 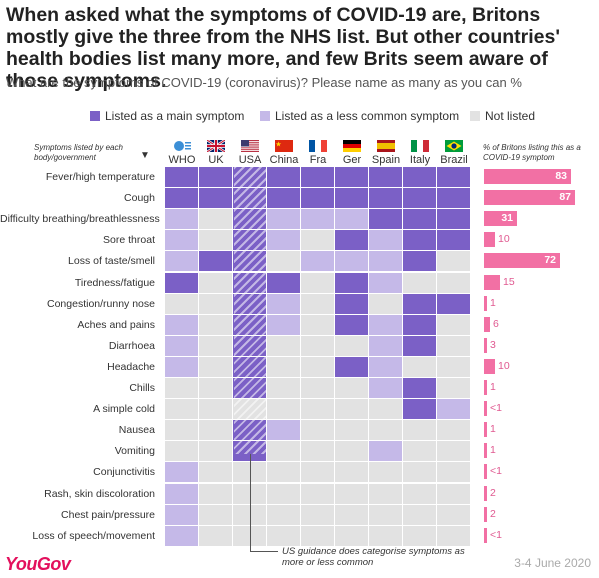 What do you see at coordinates (100, 177) in the screenshot?
I see `row-label: Fever/high temperature` at bounding box center [100, 177].